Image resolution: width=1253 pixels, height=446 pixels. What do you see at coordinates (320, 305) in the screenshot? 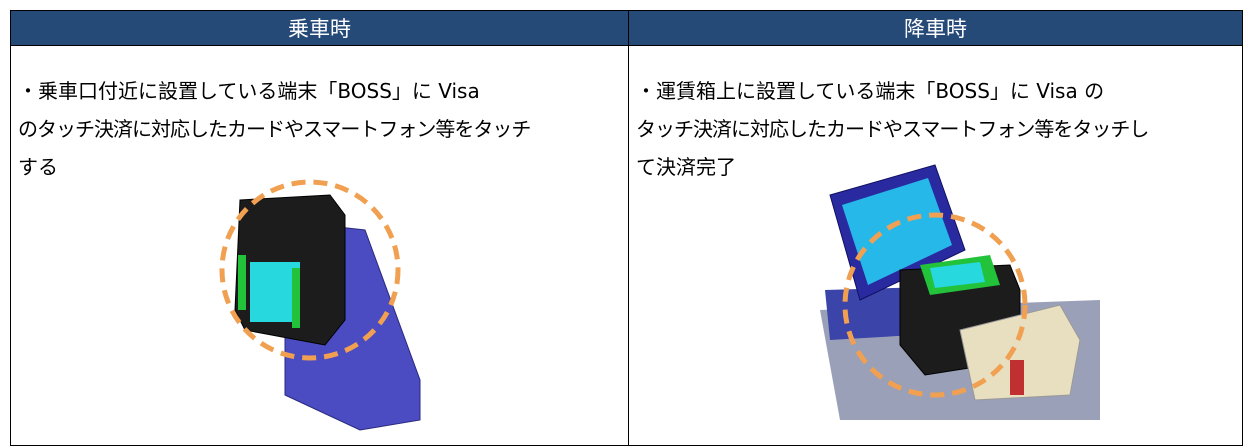
I see `boss-reader-boarding` at bounding box center [320, 305].